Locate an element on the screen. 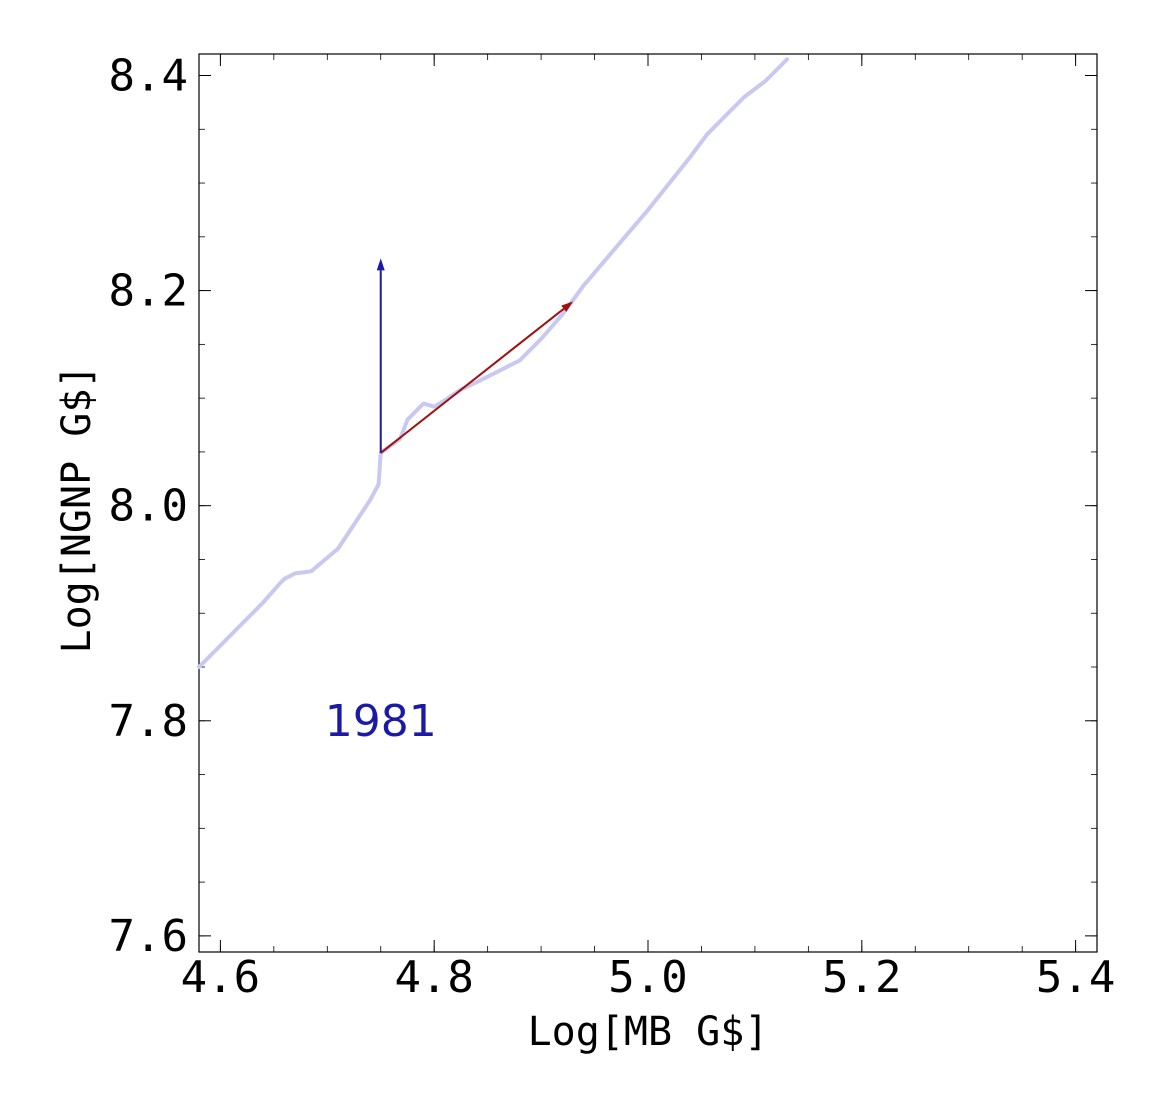 Image resolution: width=1152 pixels, height=1107 pixels. y-tick-label: 7.6 is located at coordinates (148, 936).